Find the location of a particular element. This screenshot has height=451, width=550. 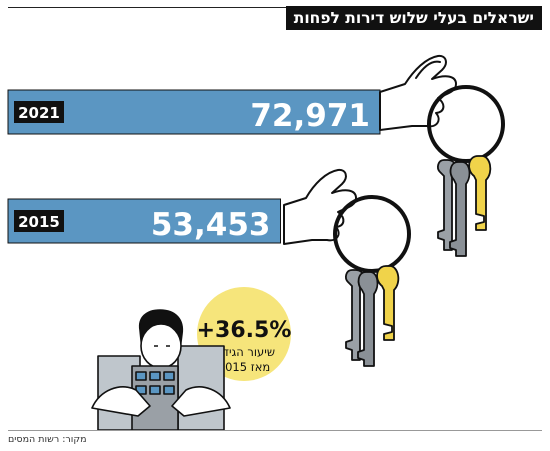

hand-keys-illustration-top is located at coordinates (442, 108).